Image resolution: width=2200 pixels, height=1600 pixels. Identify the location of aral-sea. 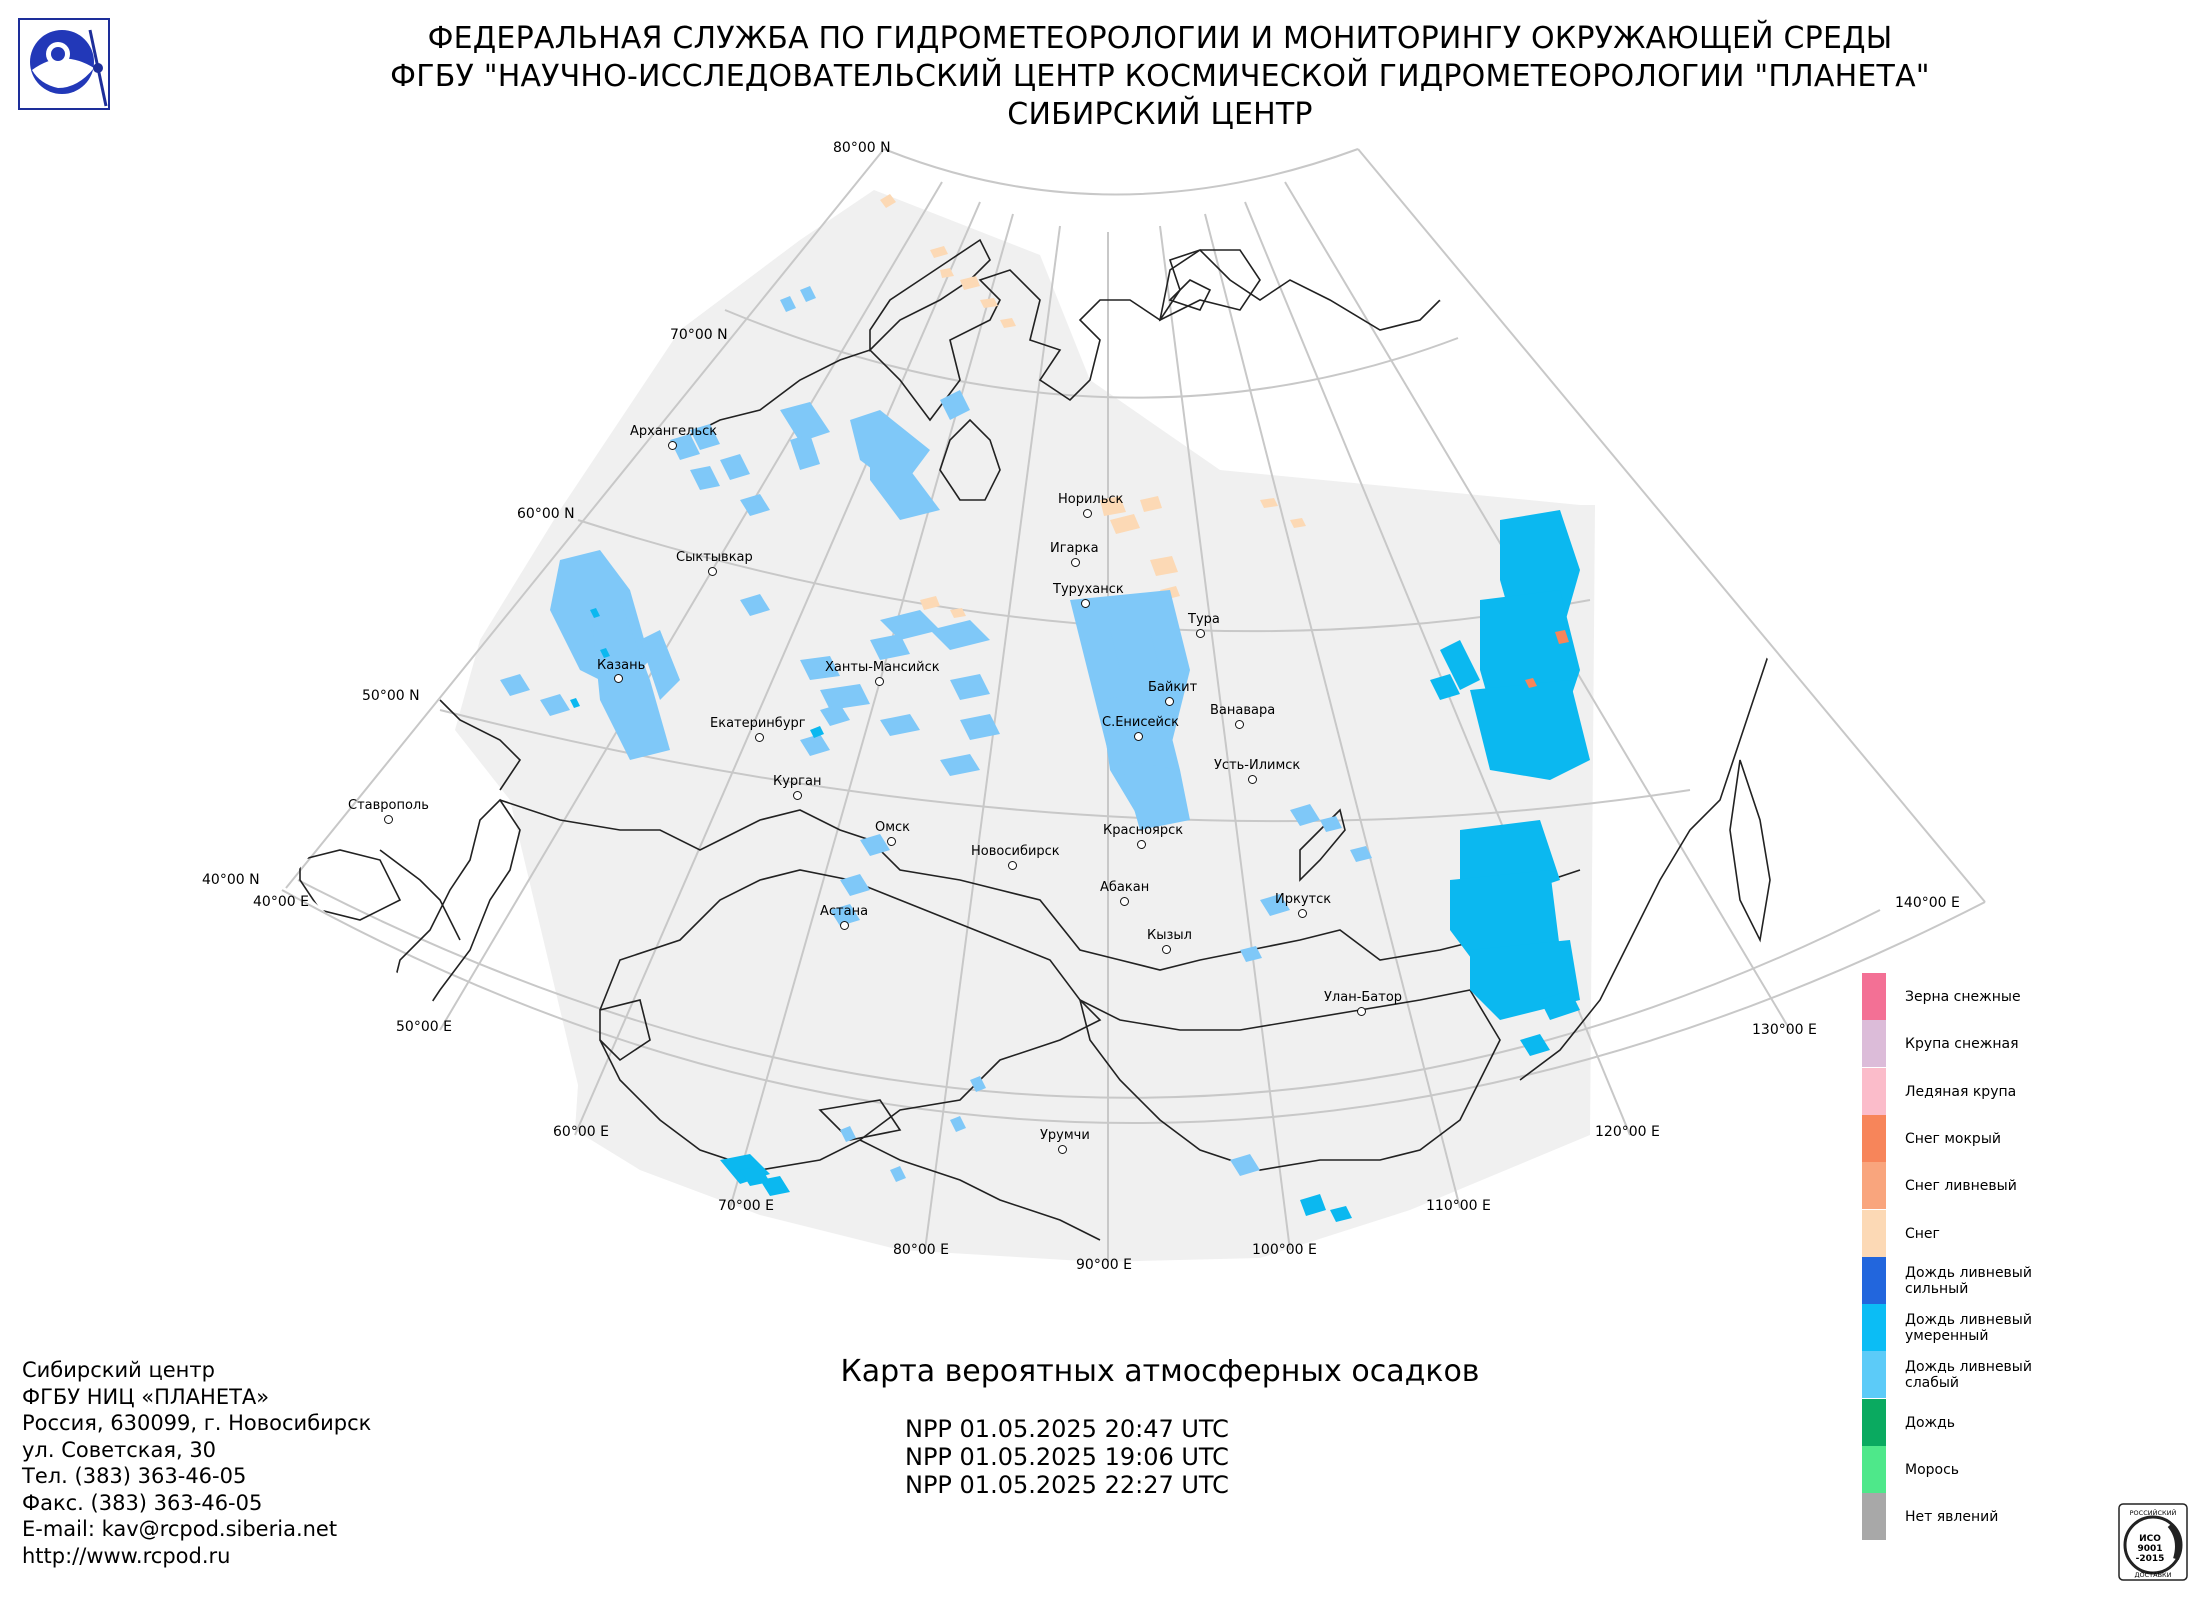
(625, 1030).